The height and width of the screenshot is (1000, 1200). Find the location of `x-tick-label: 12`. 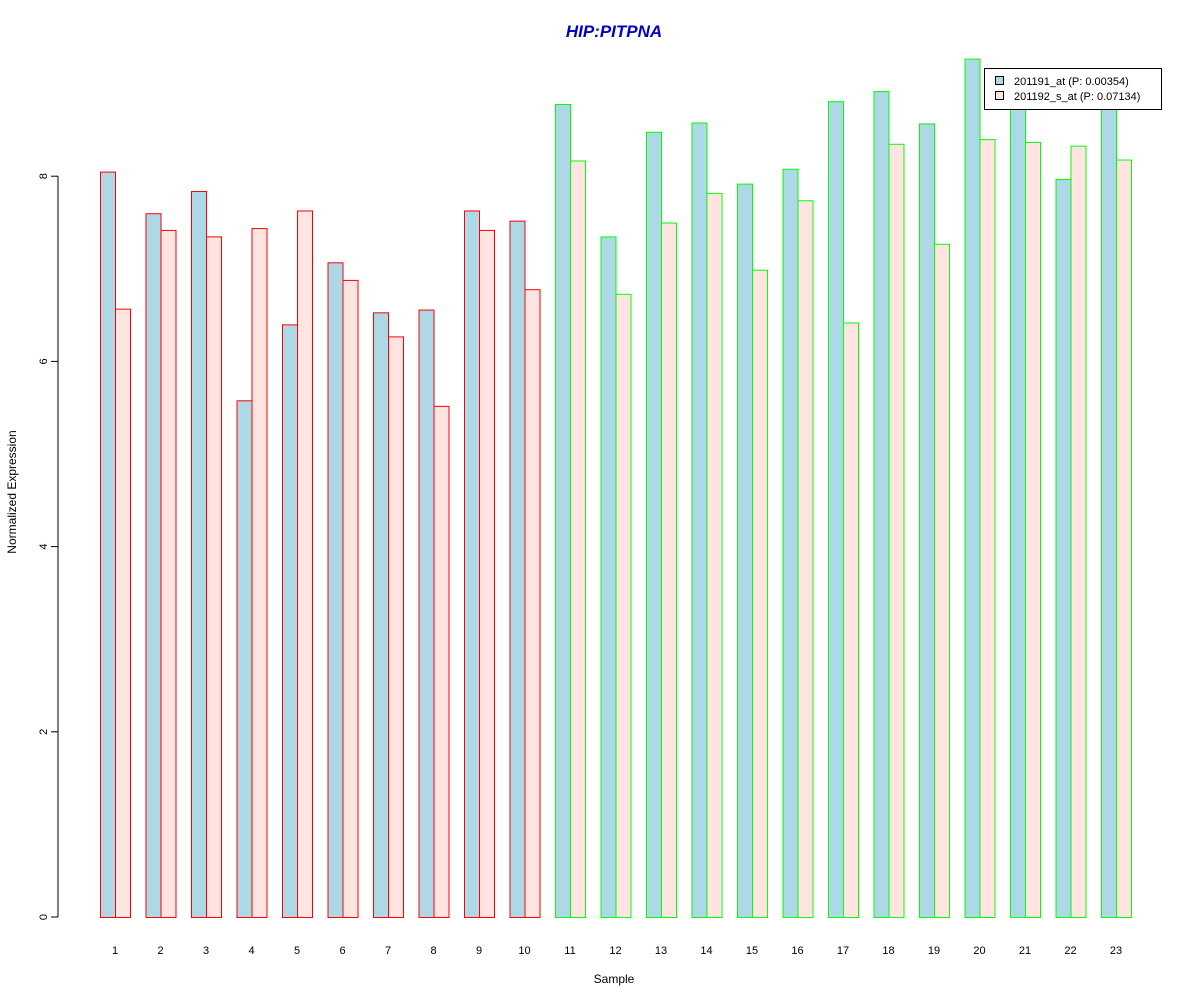

x-tick-label: 12 is located at coordinates (615, 951).